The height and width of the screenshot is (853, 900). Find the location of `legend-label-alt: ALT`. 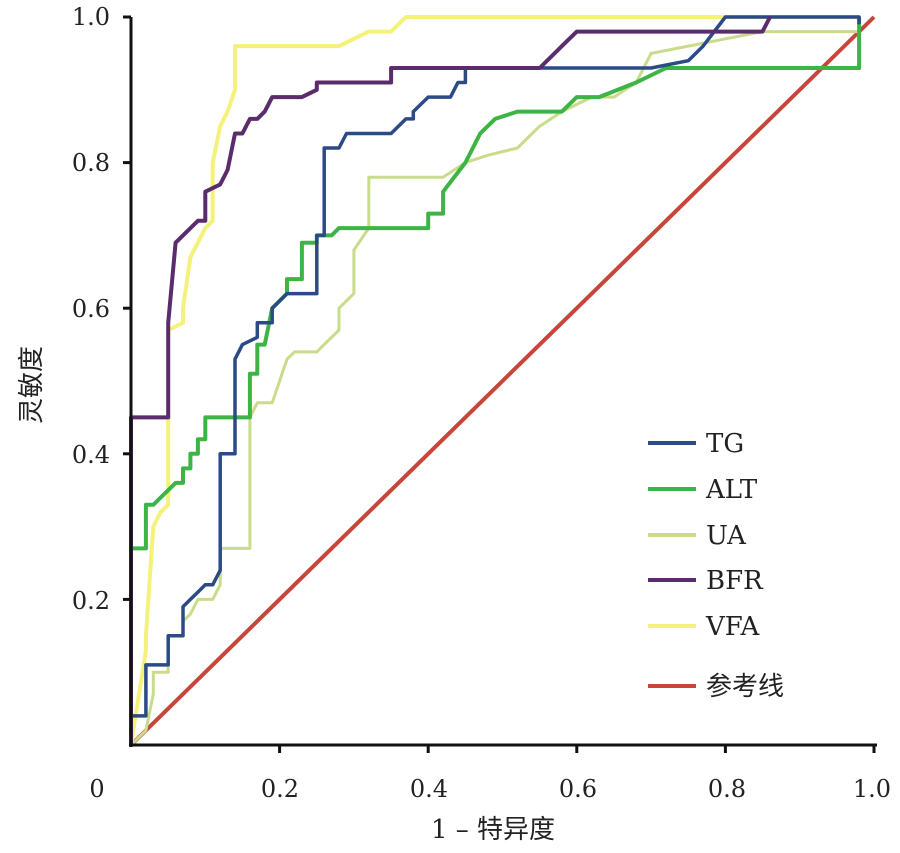

legend-label-alt: ALT is located at coordinates (731, 490).